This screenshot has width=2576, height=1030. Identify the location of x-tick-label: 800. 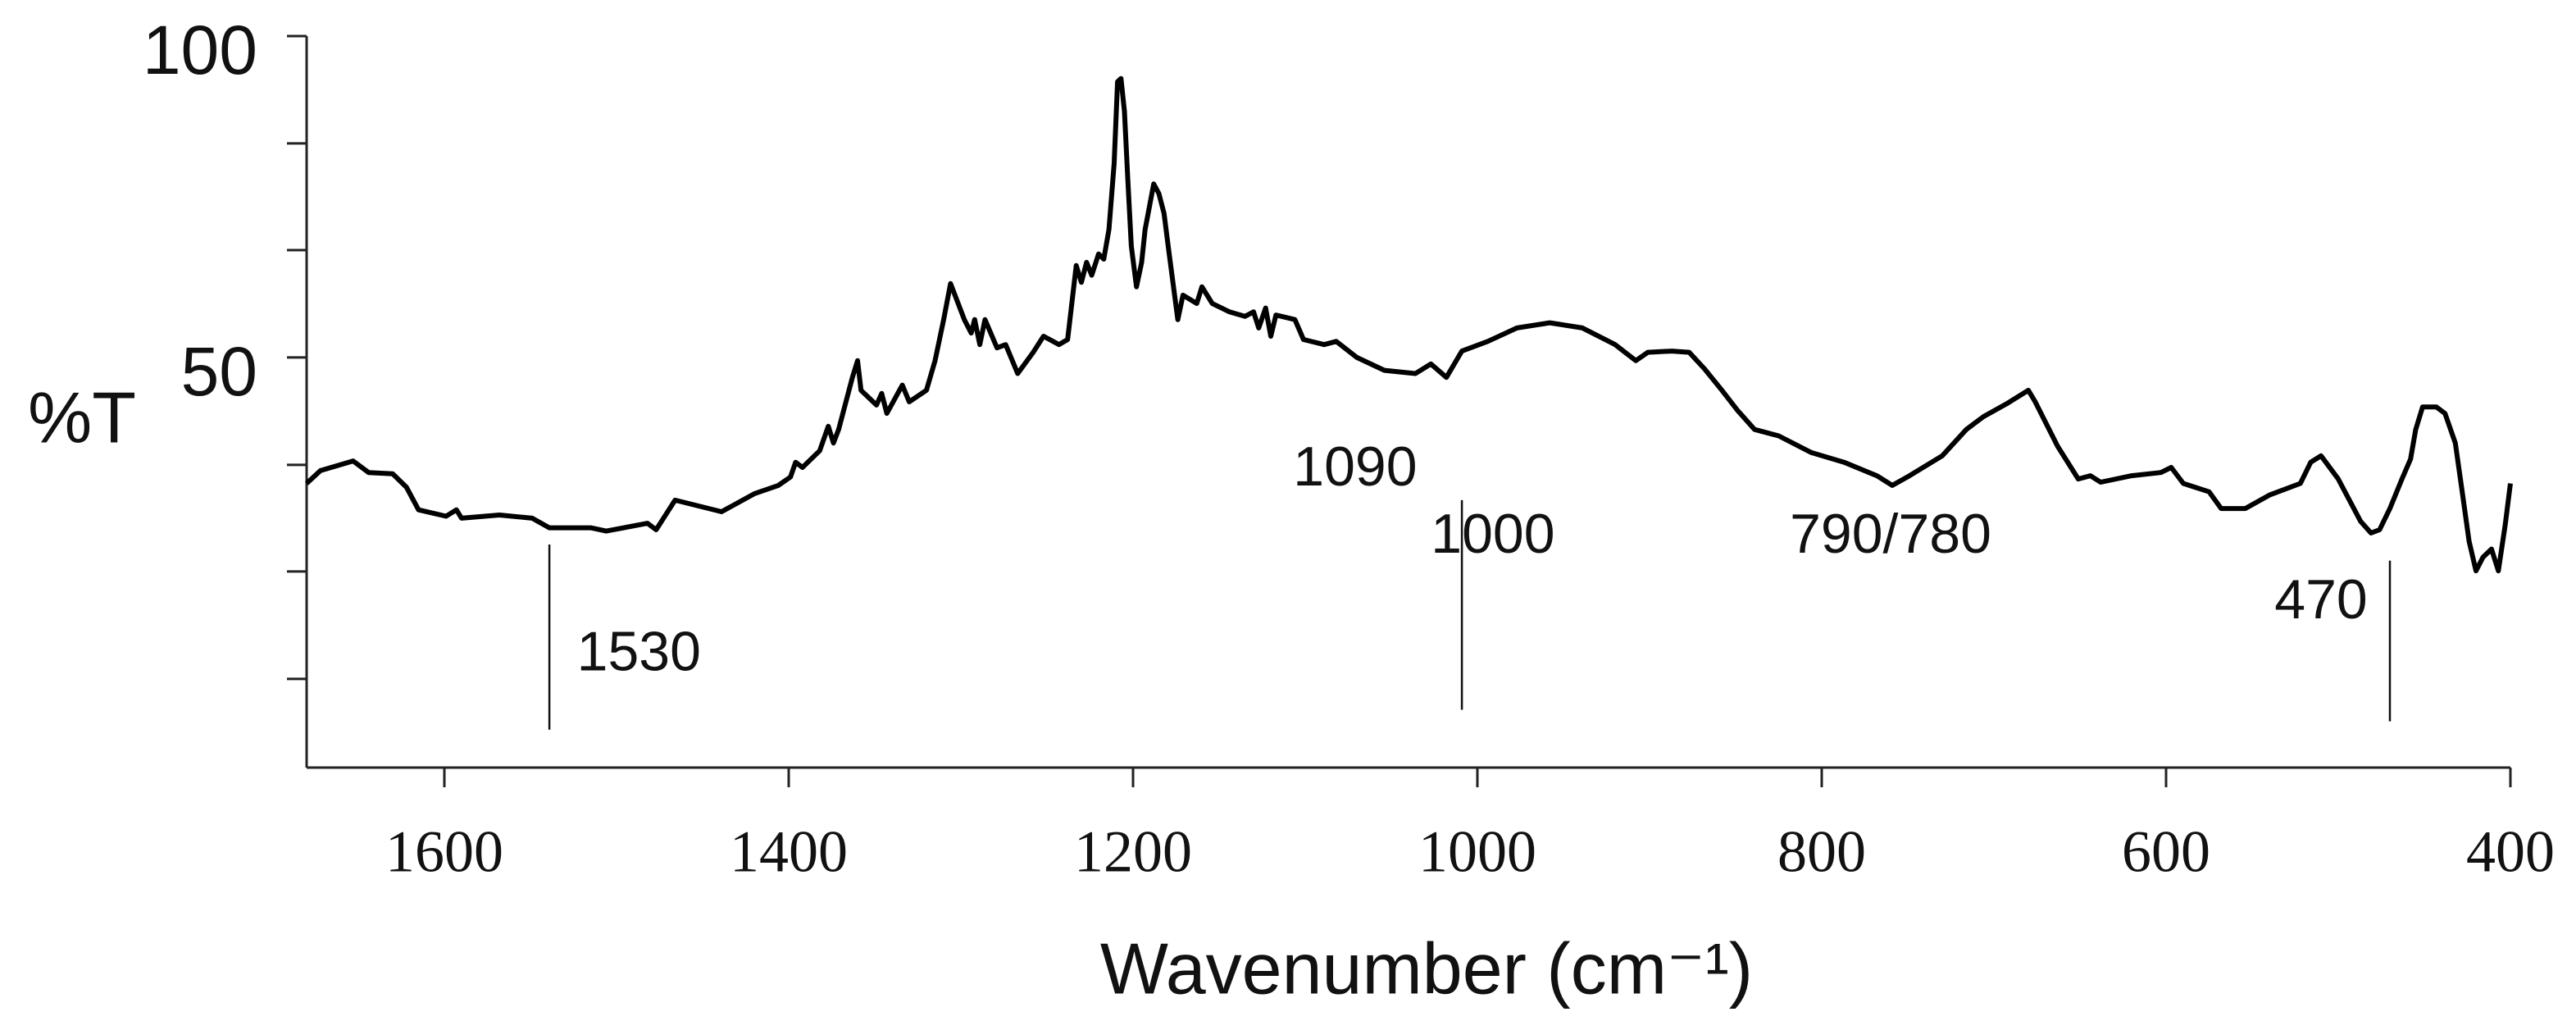
(1822, 852).